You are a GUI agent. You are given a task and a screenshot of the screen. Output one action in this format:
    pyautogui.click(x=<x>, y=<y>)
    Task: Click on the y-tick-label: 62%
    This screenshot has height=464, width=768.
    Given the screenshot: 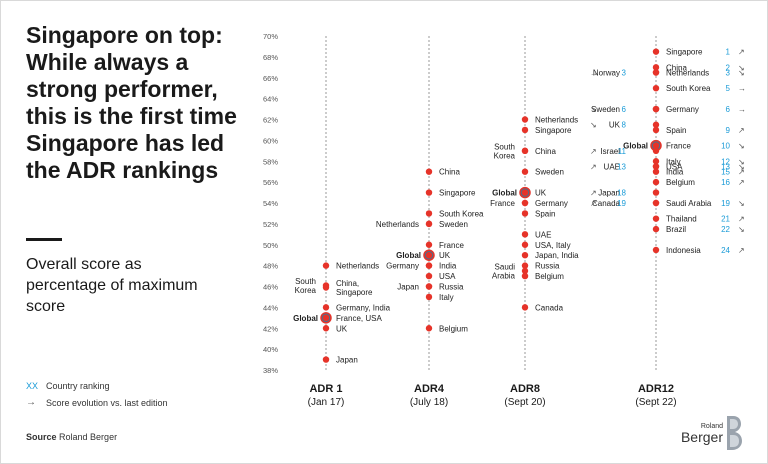 What is the action you would take?
    pyautogui.click(x=270, y=120)
    